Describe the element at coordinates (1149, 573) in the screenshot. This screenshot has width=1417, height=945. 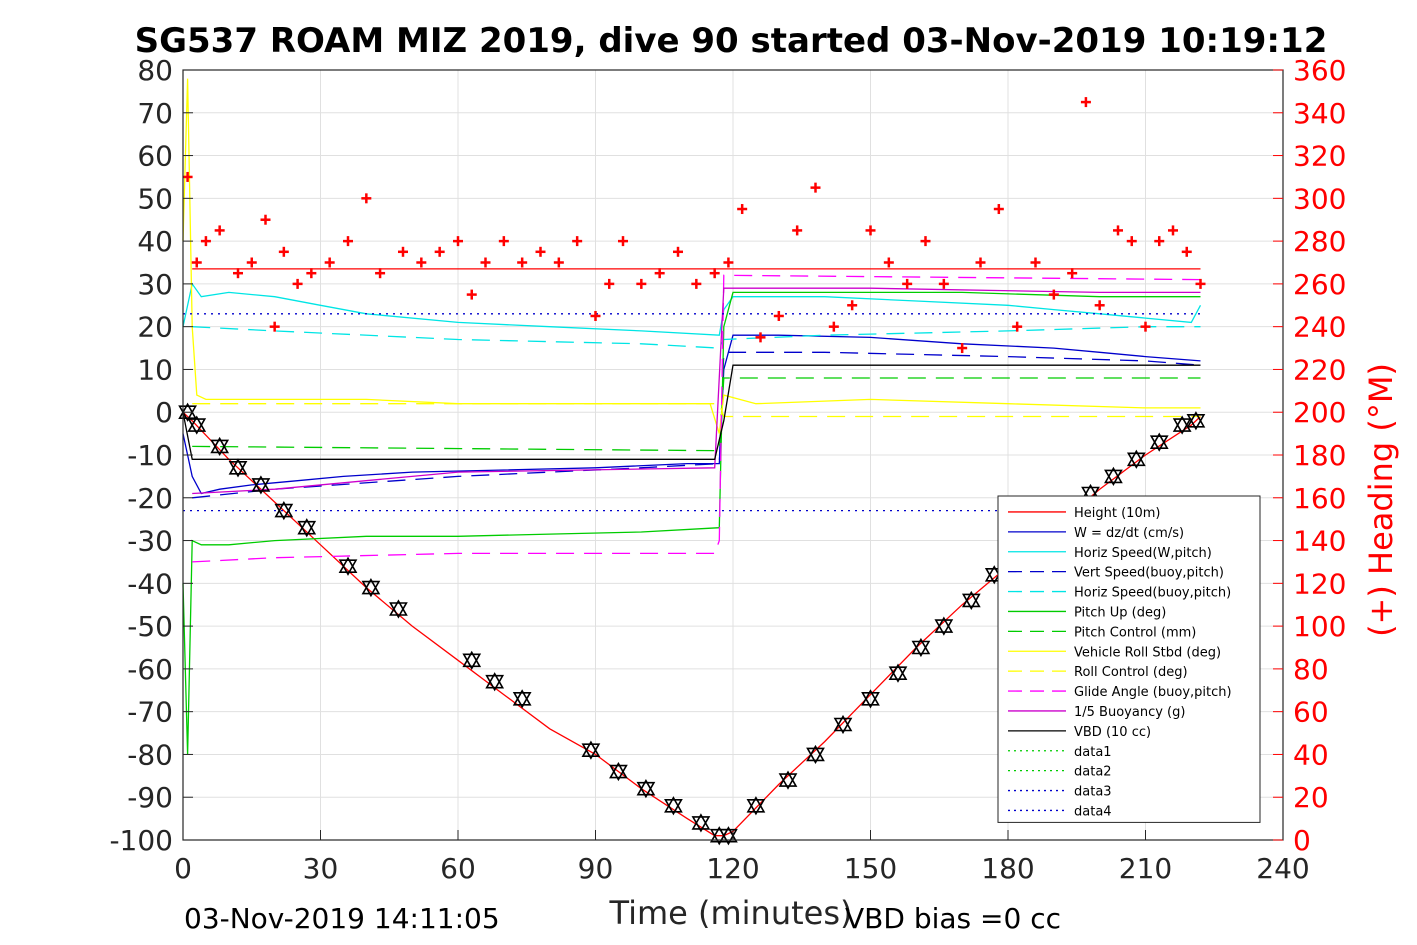
I see `legend-label: Vert Speed(buoy,pitch)` at that location.